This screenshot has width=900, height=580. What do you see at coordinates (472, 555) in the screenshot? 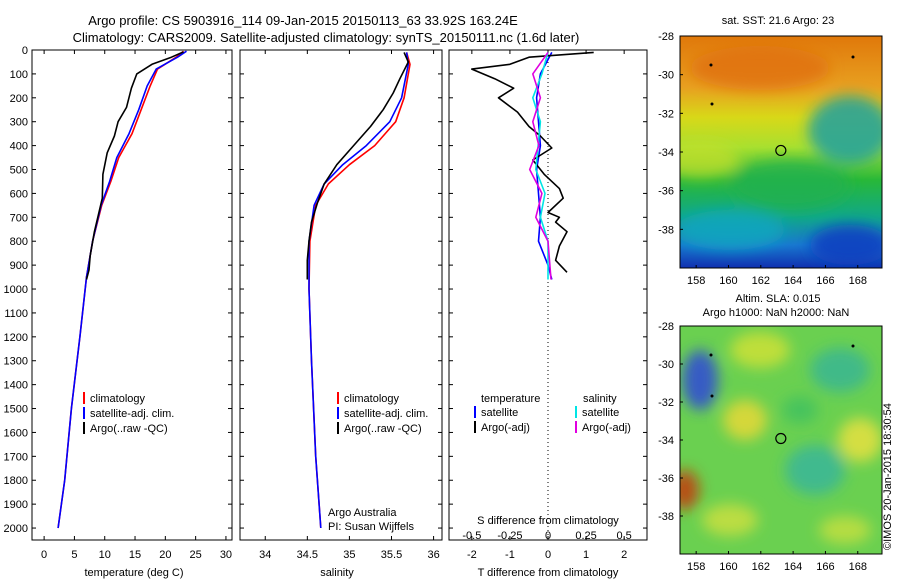
I see `x-tick-label: -2` at bounding box center [472, 555].